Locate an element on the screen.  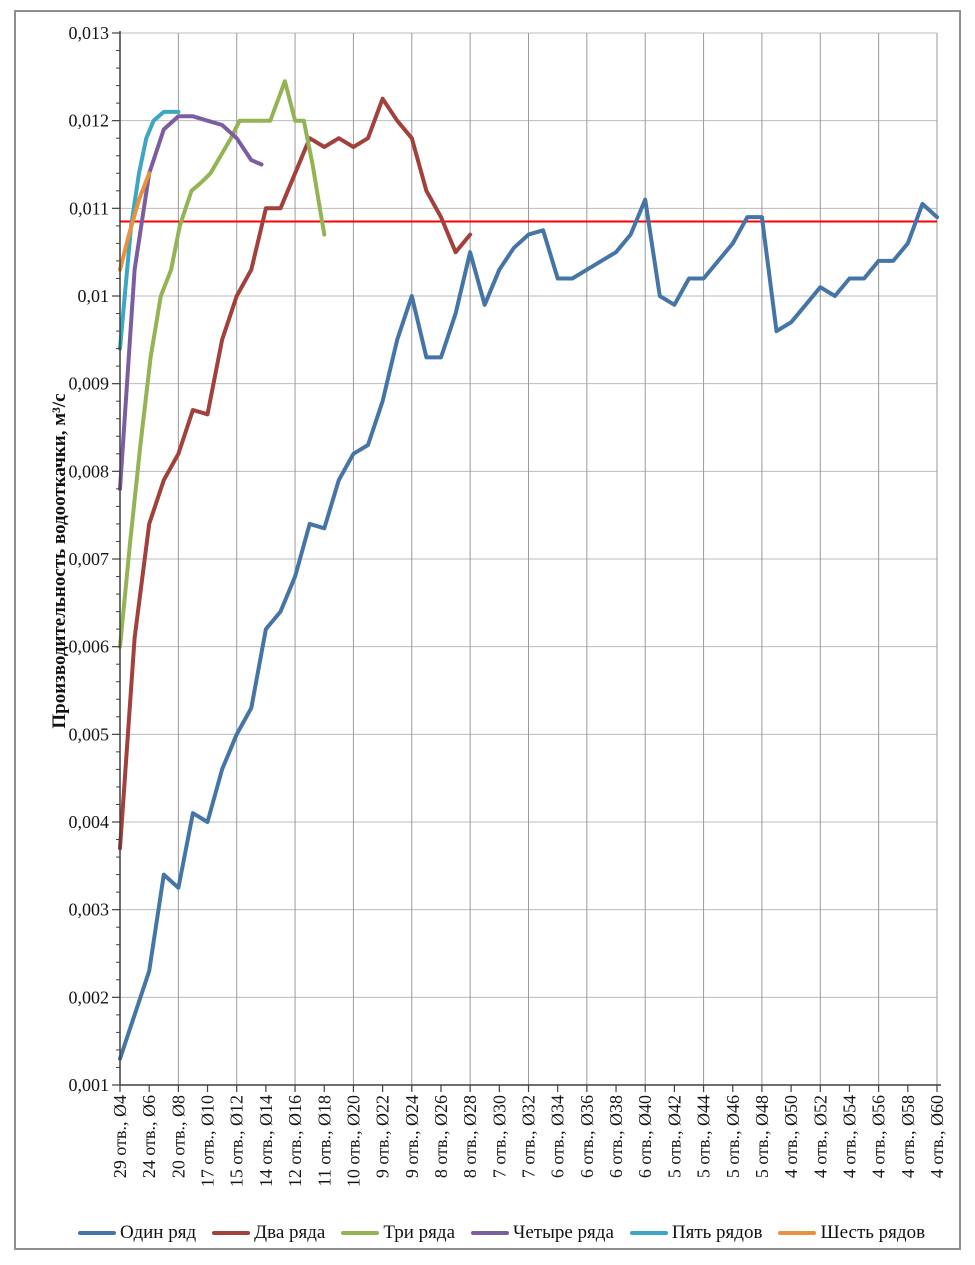
y-tick-label: 0,012 is located at coordinates (89, 121).